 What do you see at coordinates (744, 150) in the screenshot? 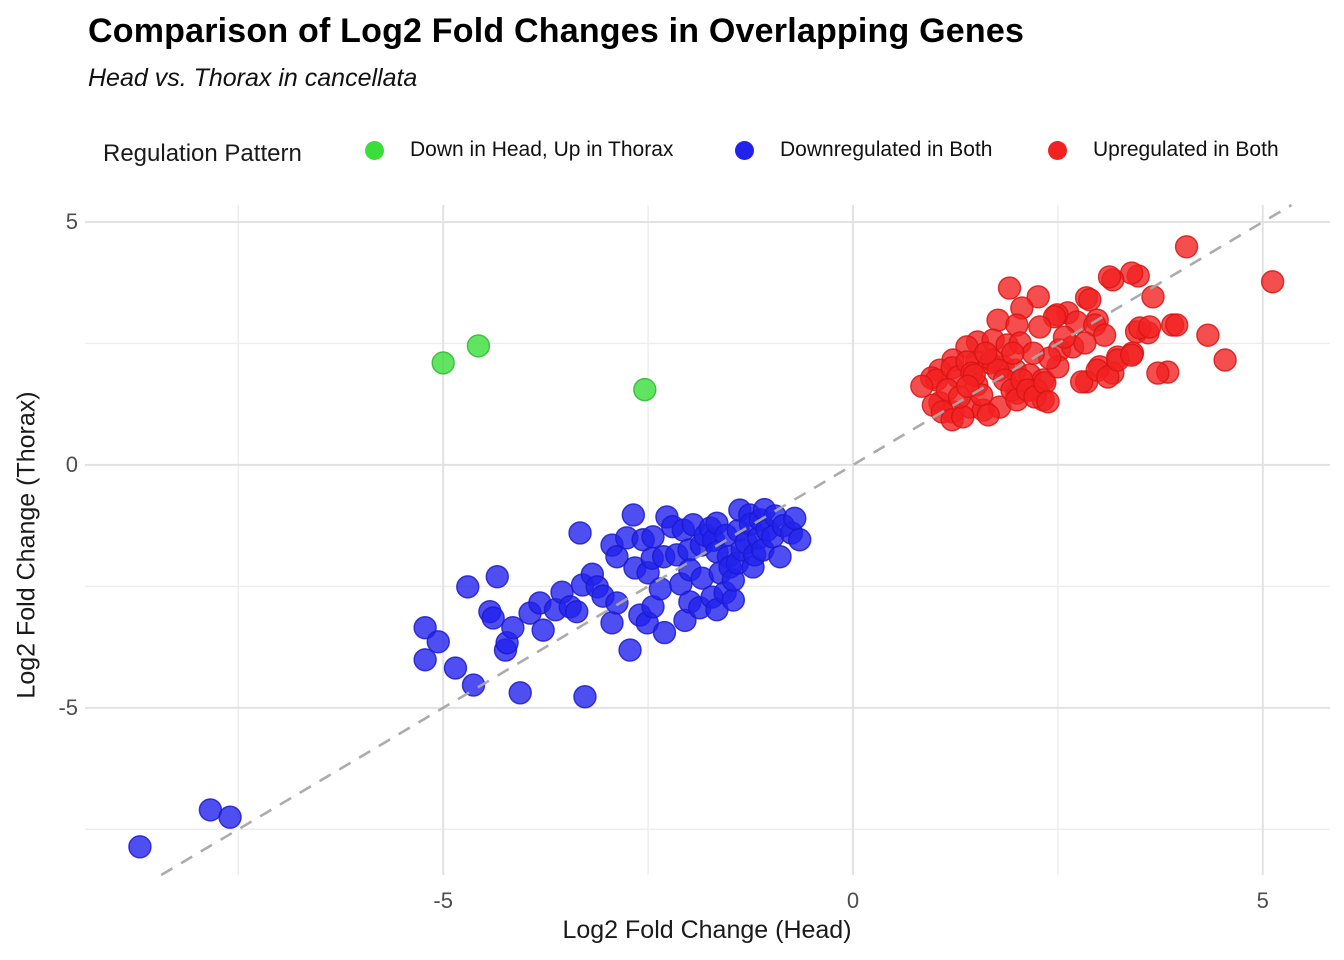
I see `legend-dot-blue-icon` at bounding box center [744, 150].